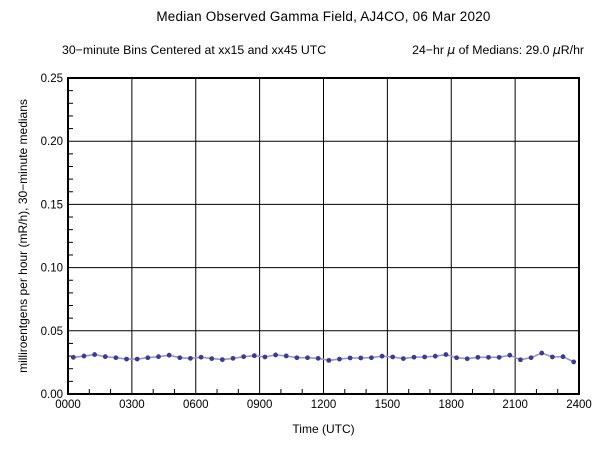  I want to click on stat-prefix: 24−hr, so click(430, 50).